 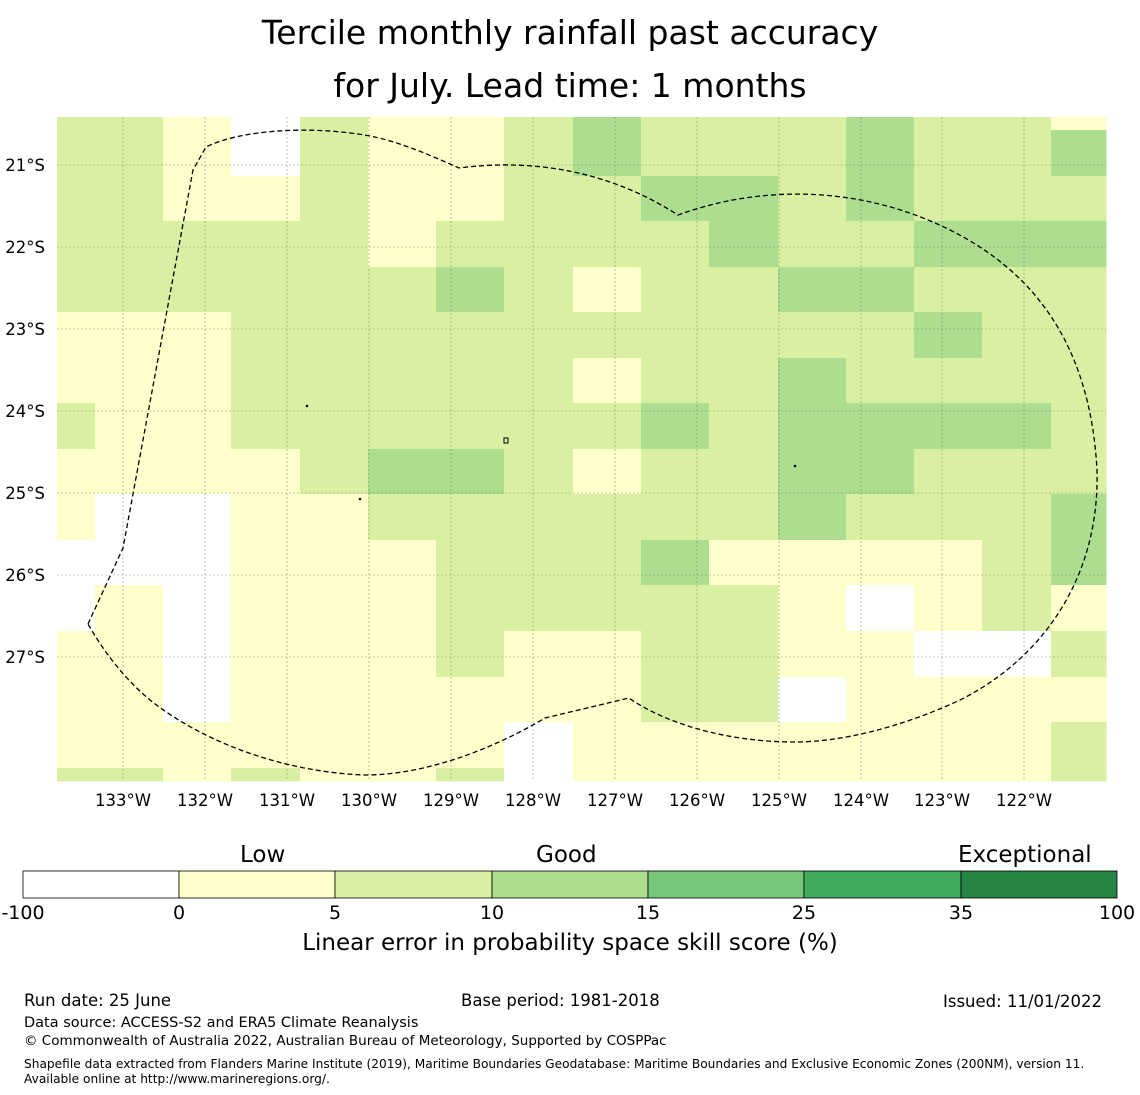 What do you see at coordinates (25, 165) in the screenshot?
I see `latitude-label: 21°S` at bounding box center [25, 165].